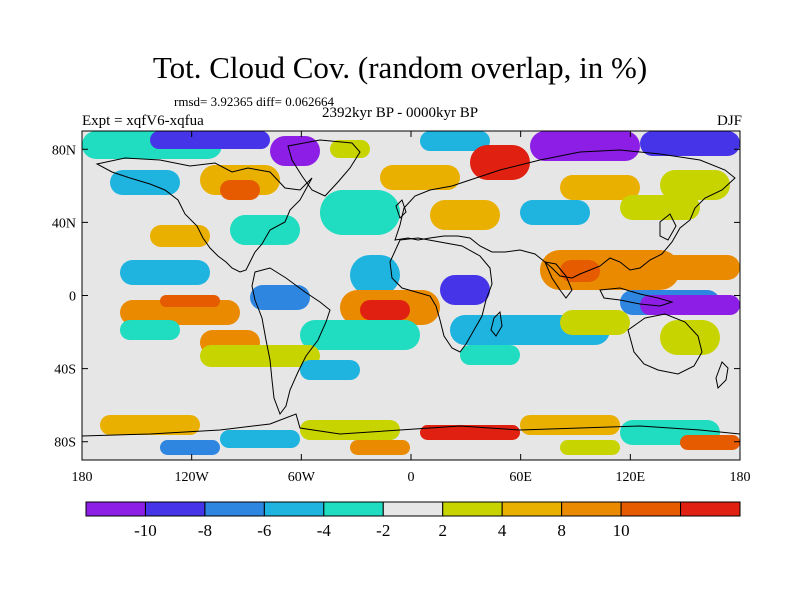 The image size is (800, 600). What do you see at coordinates (621, 530) in the screenshot?
I see `colorbar-label: 10` at bounding box center [621, 530].